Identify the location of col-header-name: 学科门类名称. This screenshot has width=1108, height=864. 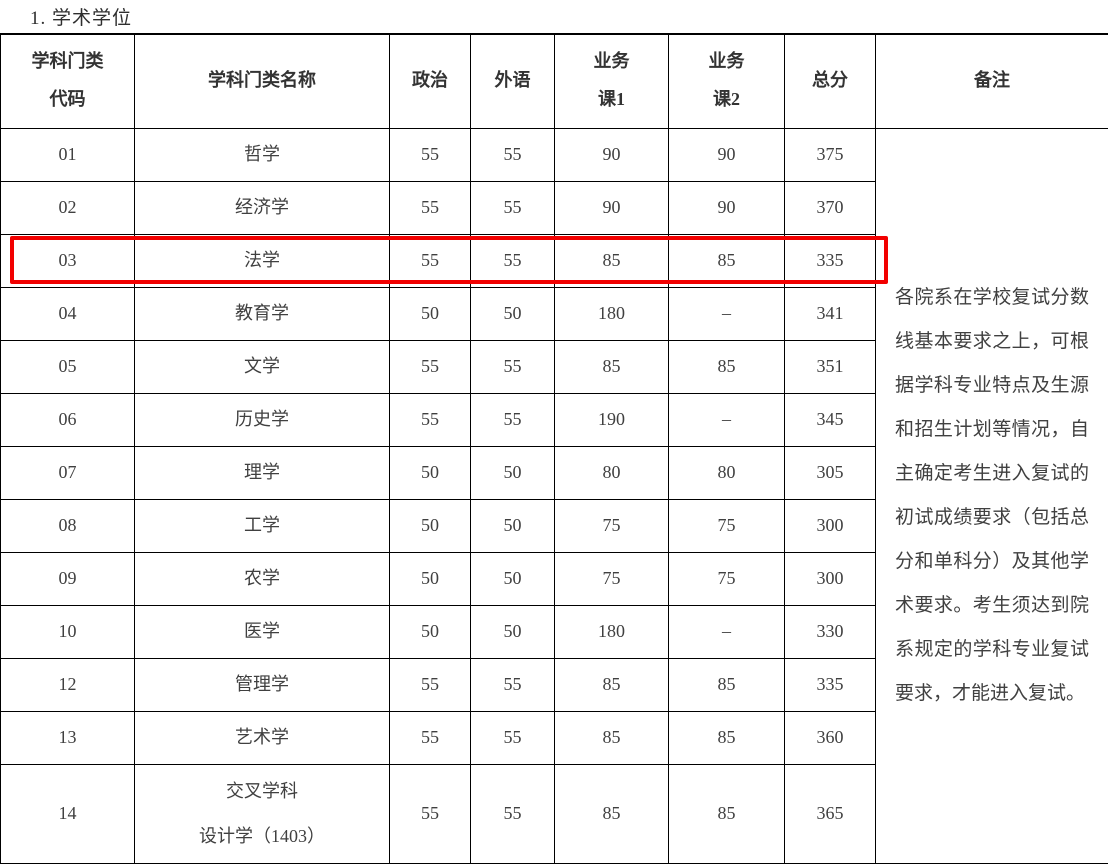
(262, 81).